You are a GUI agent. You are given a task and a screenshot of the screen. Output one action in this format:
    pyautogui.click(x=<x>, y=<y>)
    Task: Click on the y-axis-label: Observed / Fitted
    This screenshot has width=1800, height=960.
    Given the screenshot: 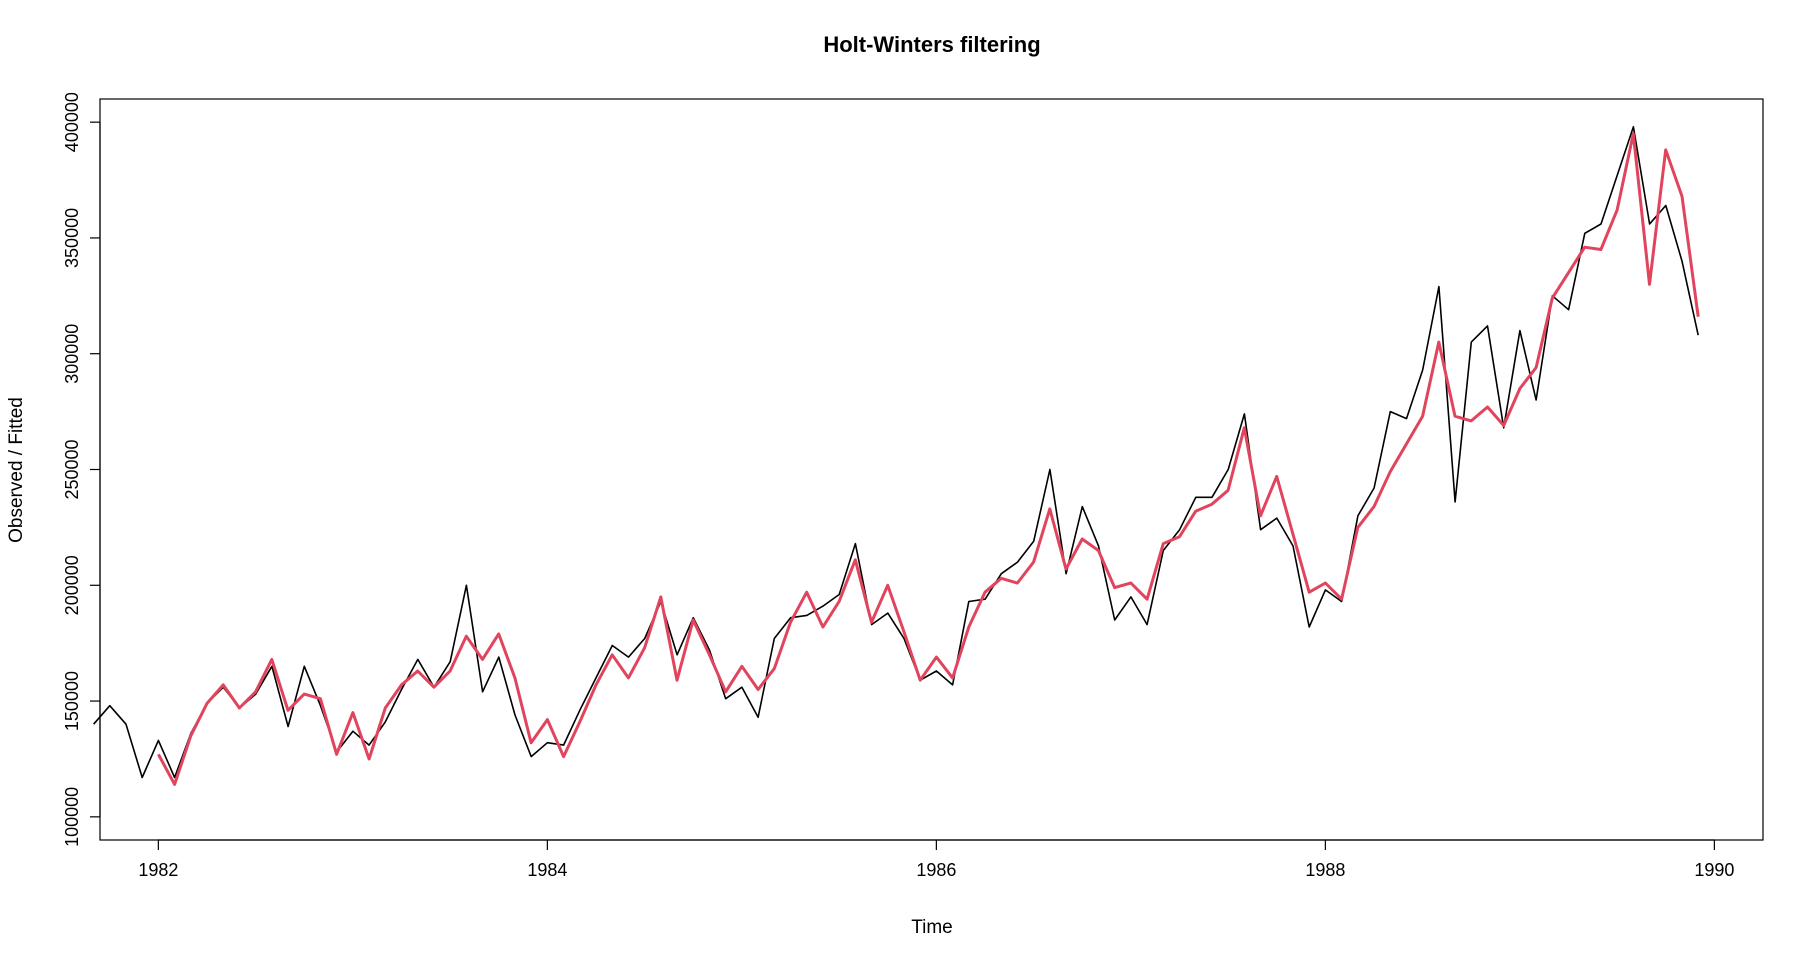 What is the action you would take?
    pyautogui.click(x=16, y=470)
    